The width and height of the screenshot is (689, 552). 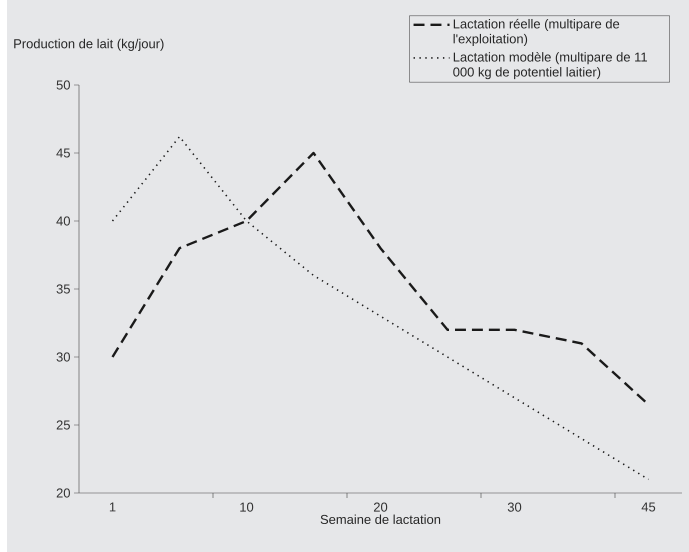 I want to click on x-tick-label: 45, so click(x=649, y=507).